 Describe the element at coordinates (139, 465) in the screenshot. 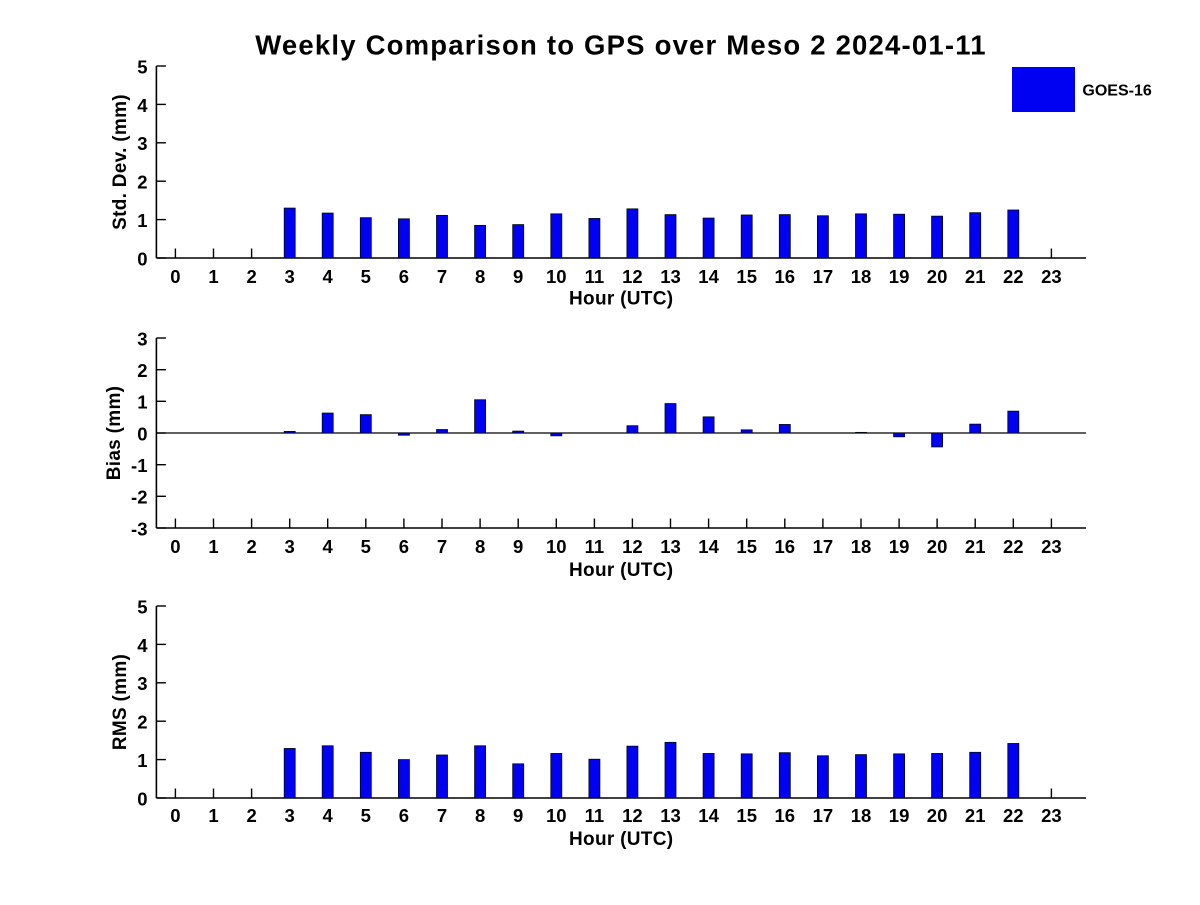

I see `svg-text: -1` at that location.